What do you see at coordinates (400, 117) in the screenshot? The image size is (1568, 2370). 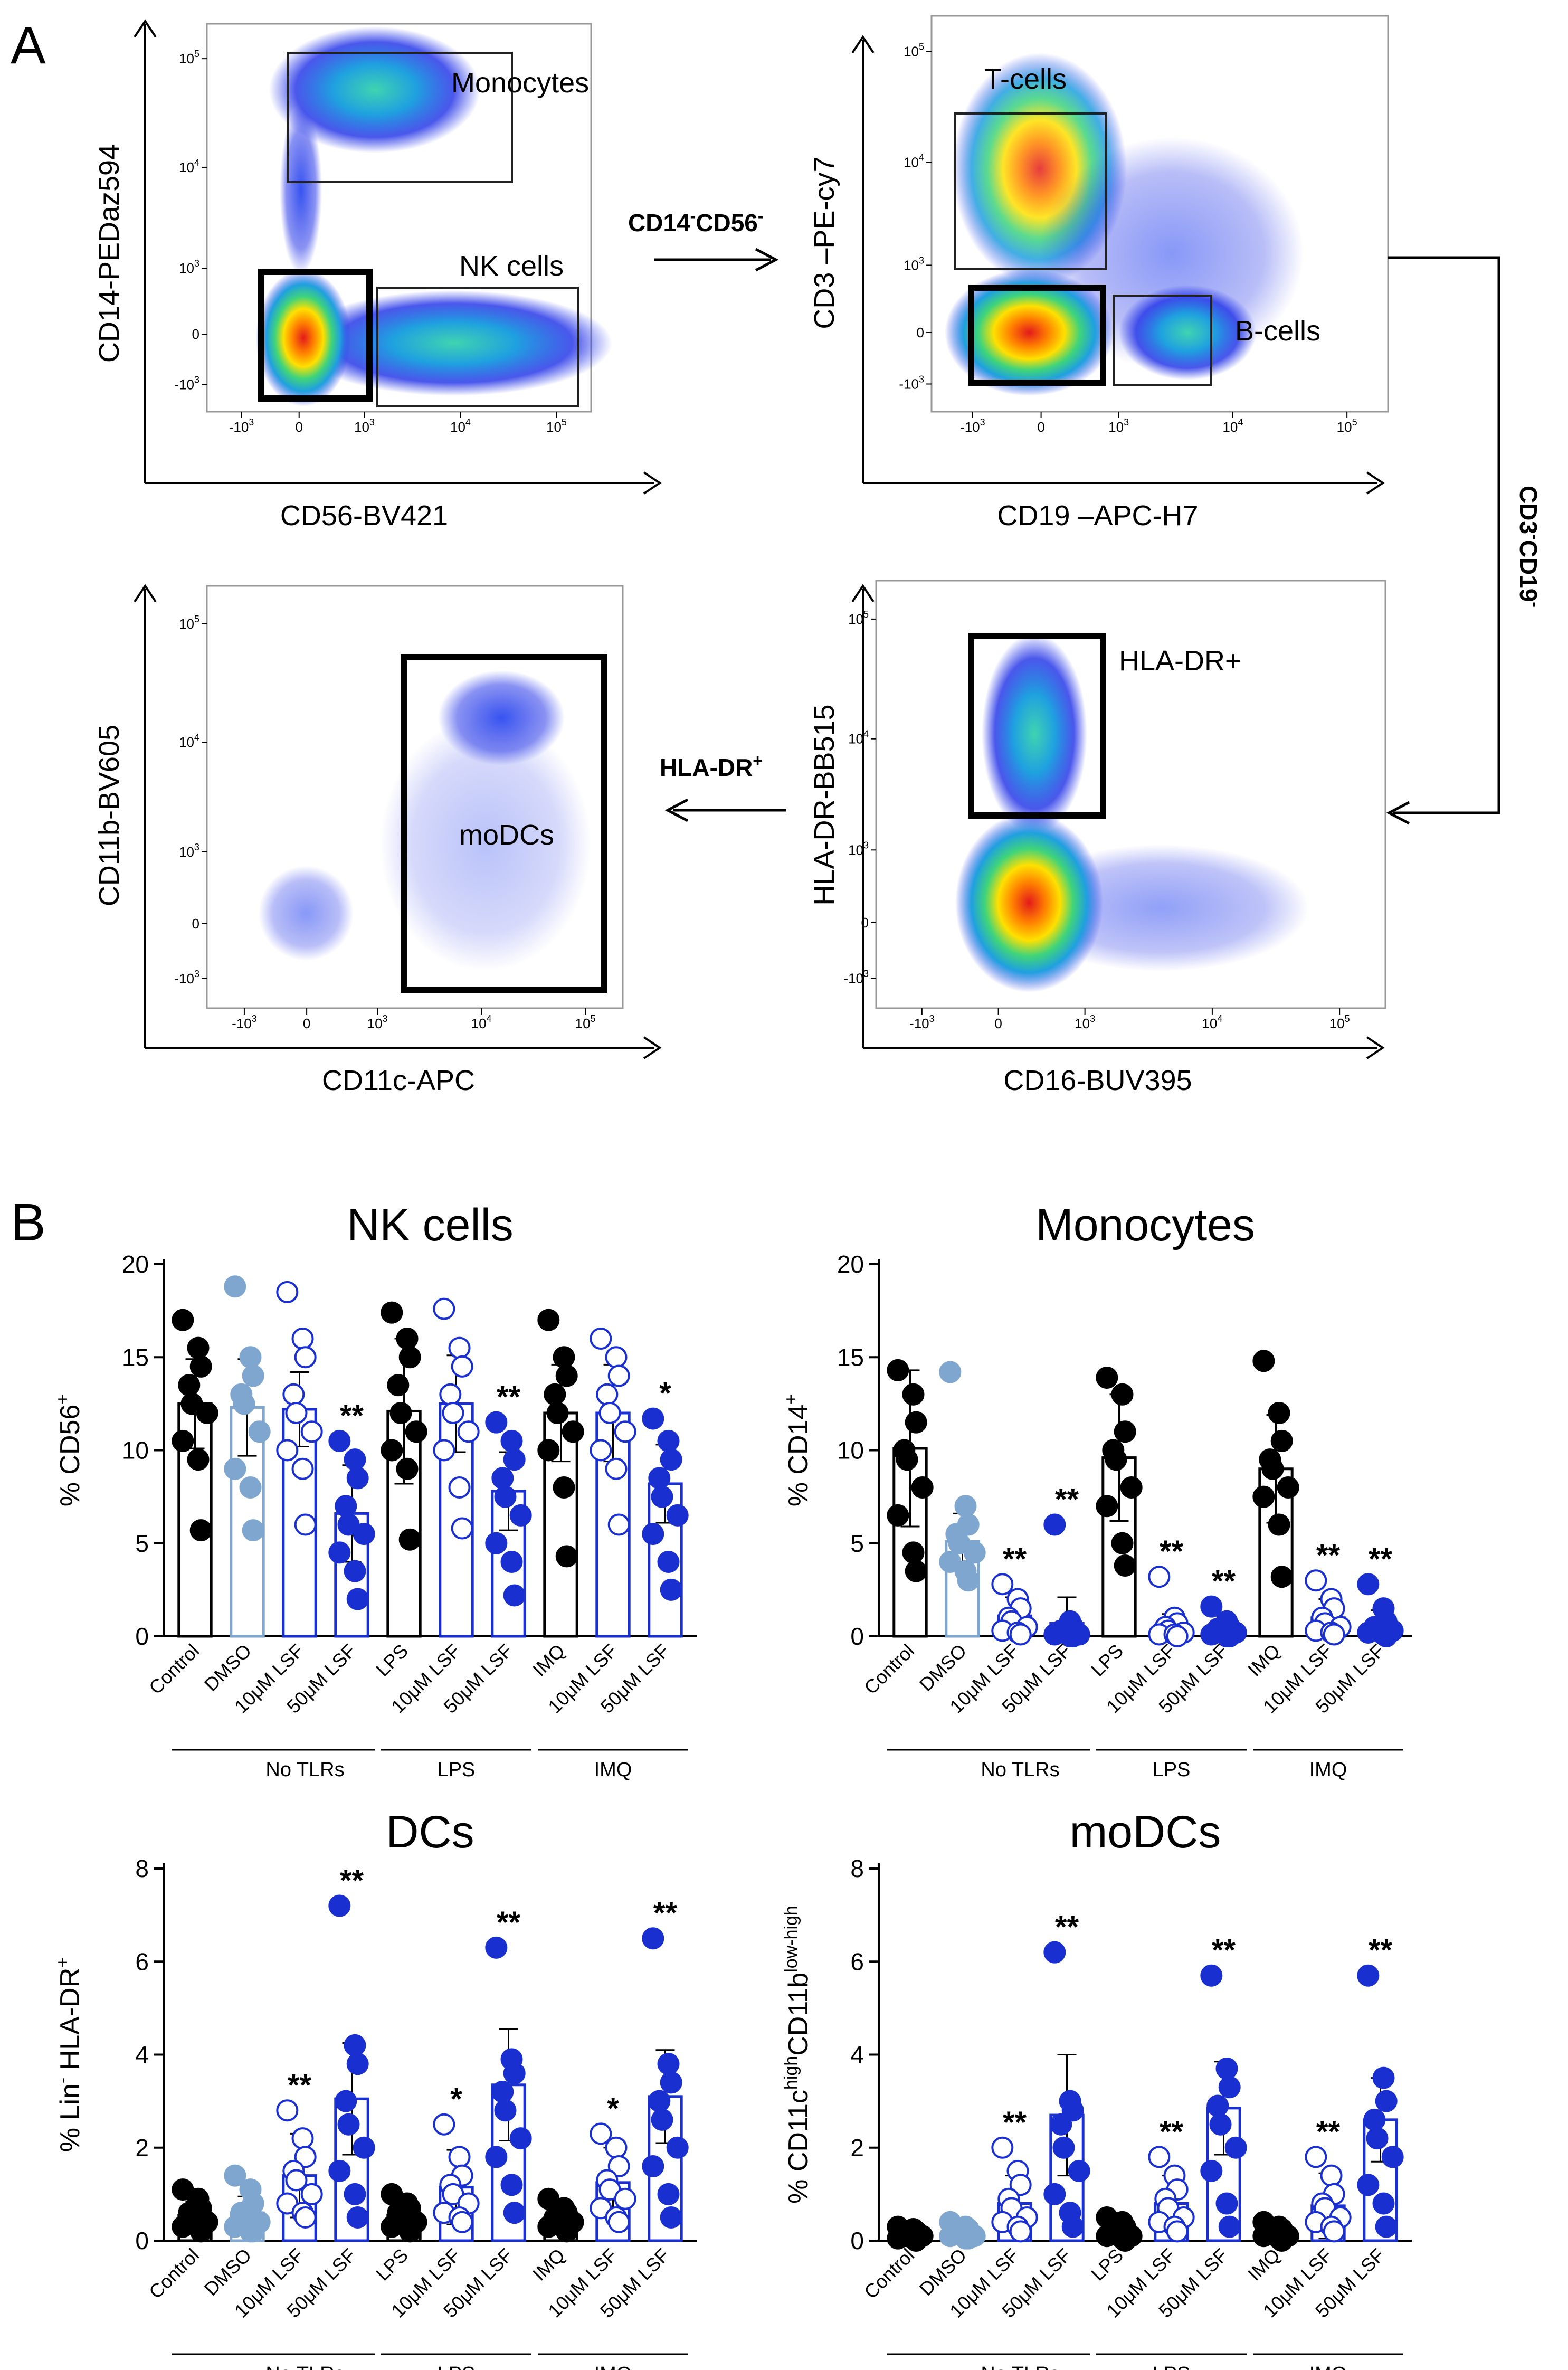 I see `gate-monocytes` at bounding box center [400, 117].